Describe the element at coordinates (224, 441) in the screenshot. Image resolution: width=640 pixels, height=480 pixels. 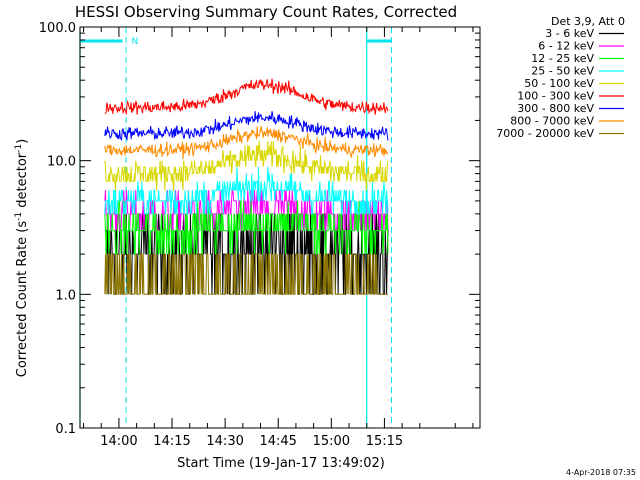
I see `x-tick-label-2: 14:30` at that location.